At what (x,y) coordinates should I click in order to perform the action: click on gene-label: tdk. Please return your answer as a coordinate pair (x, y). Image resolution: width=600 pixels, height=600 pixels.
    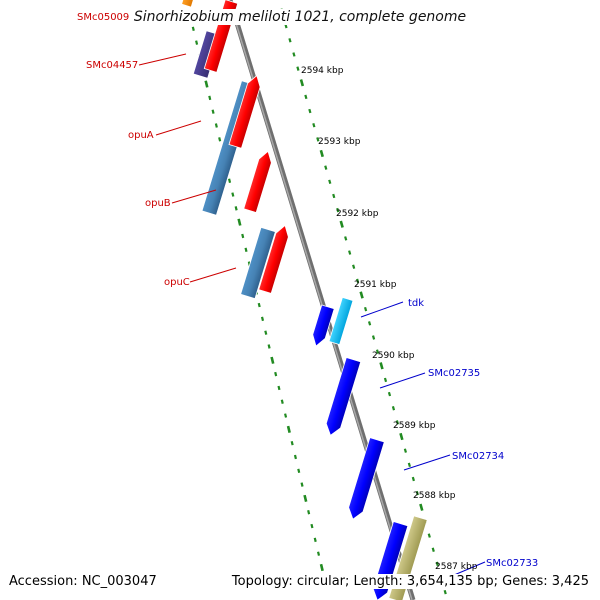
    Looking at the image, I should click on (416, 303).